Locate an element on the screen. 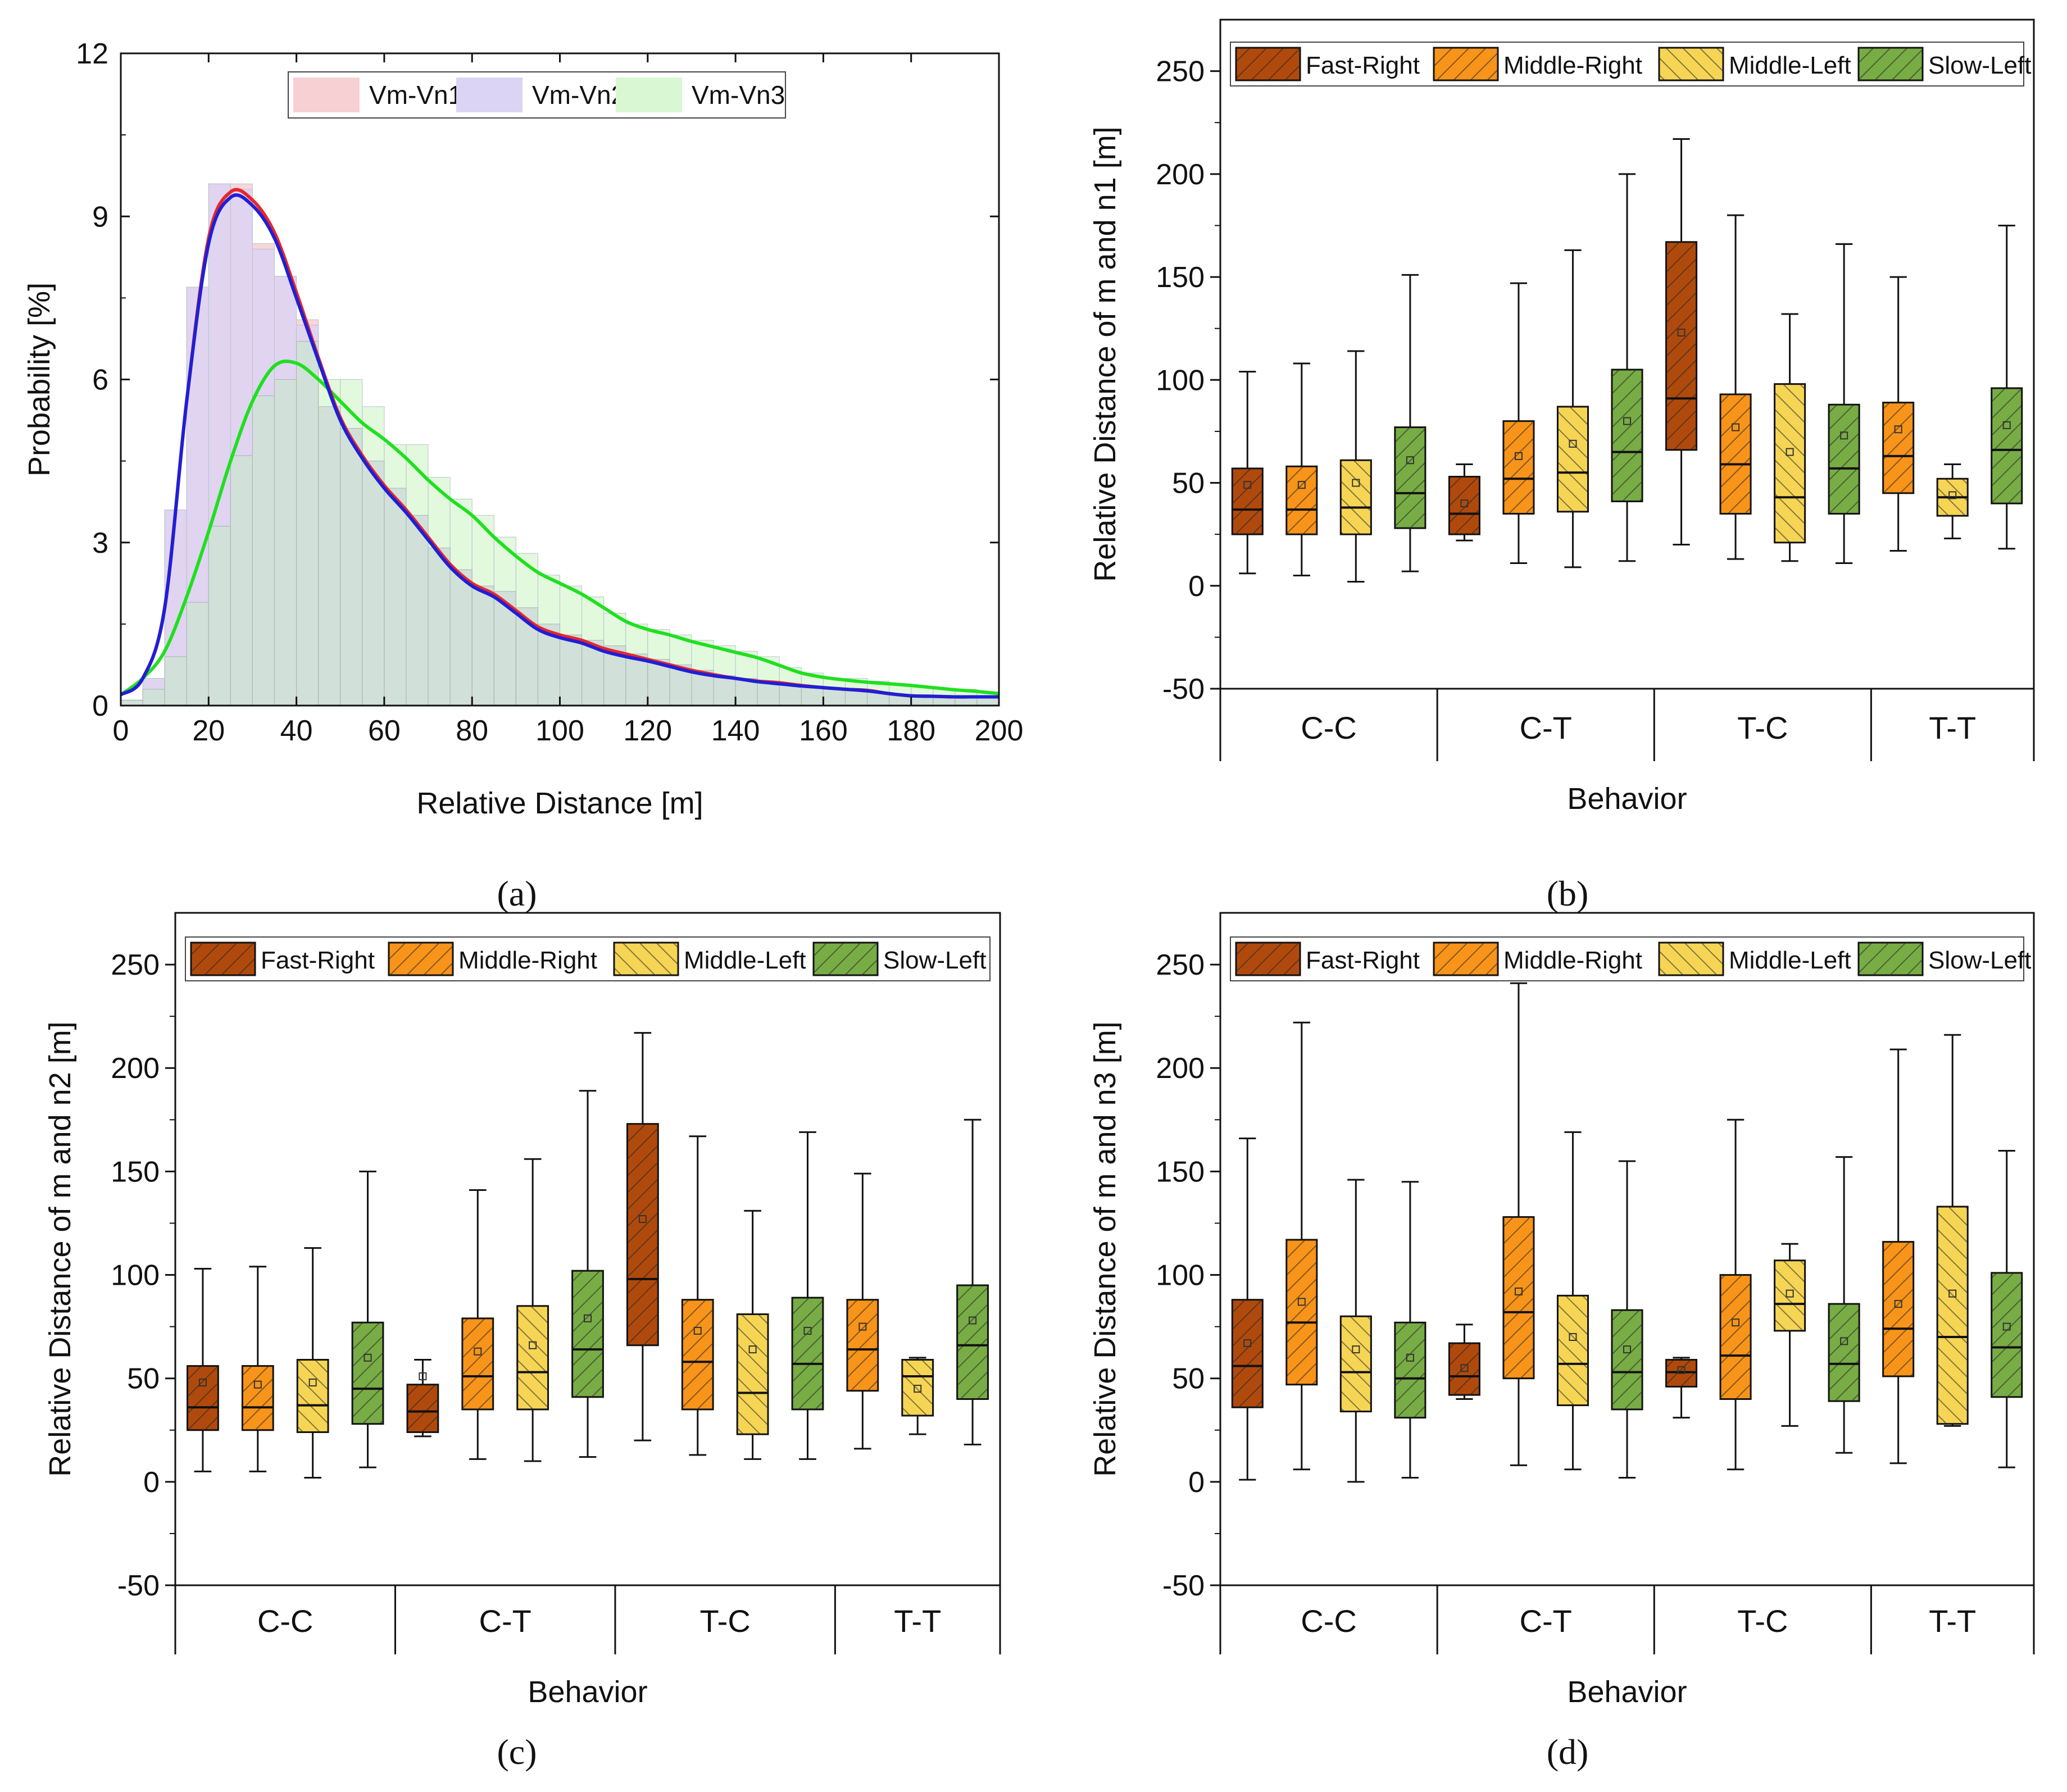 The image size is (2067, 1792). y-tick-label: 9 is located at coordinates (100, 217).